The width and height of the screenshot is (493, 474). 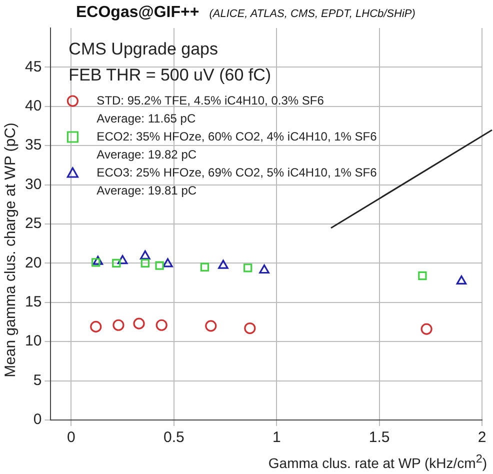 What do you see at coordinates (173, 437) in the screenshot?
I see `x-tick-label: 0.5` at bounding box center [173, 437].